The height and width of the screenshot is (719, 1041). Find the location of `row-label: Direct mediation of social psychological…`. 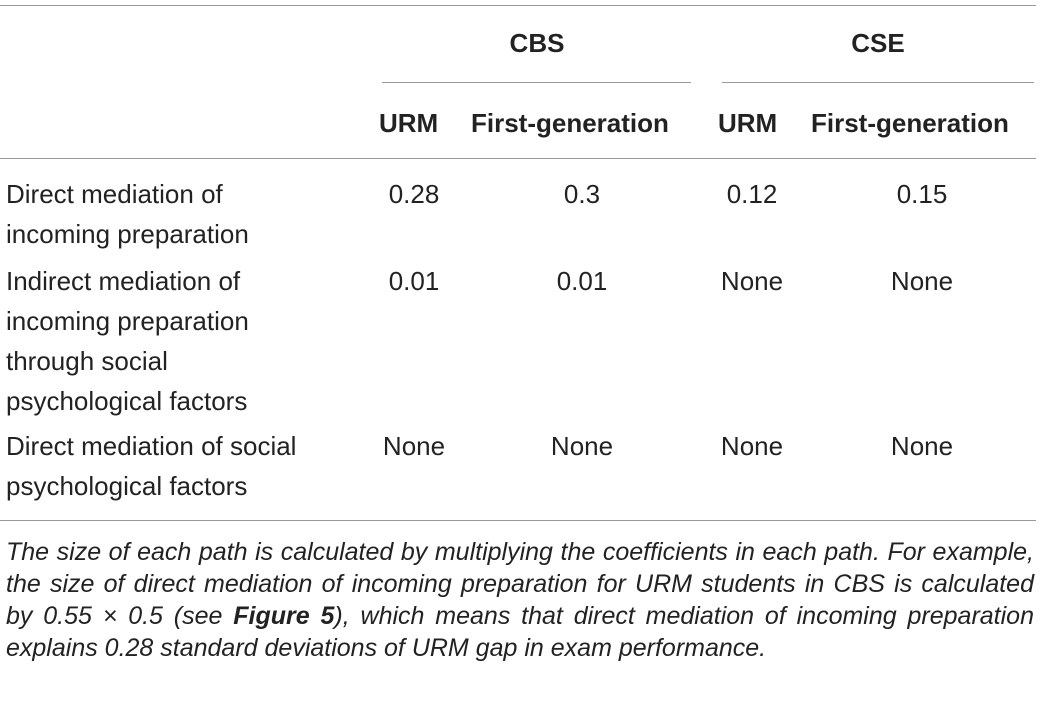

row-label: Direct mediation of social psychological… is located at coordinates (171, 466).